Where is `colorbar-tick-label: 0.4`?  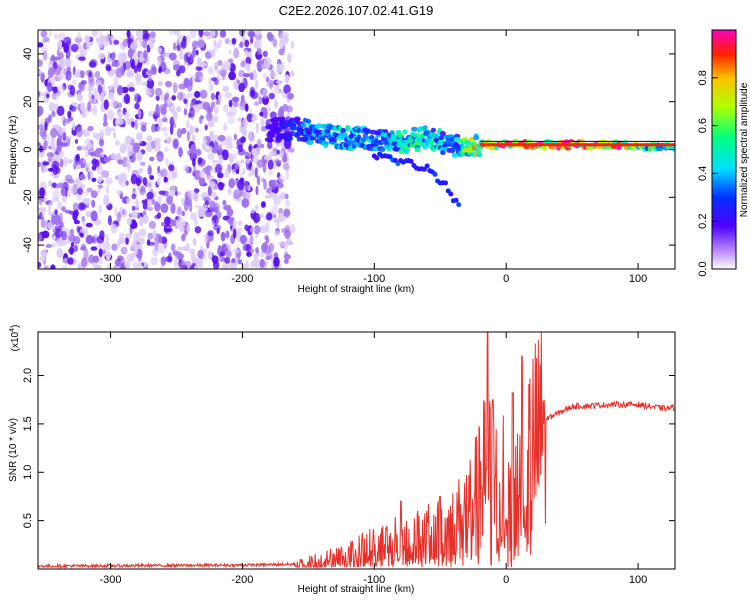 colorbar-tick-label: 0.4 is located at coordinates (703, 173).